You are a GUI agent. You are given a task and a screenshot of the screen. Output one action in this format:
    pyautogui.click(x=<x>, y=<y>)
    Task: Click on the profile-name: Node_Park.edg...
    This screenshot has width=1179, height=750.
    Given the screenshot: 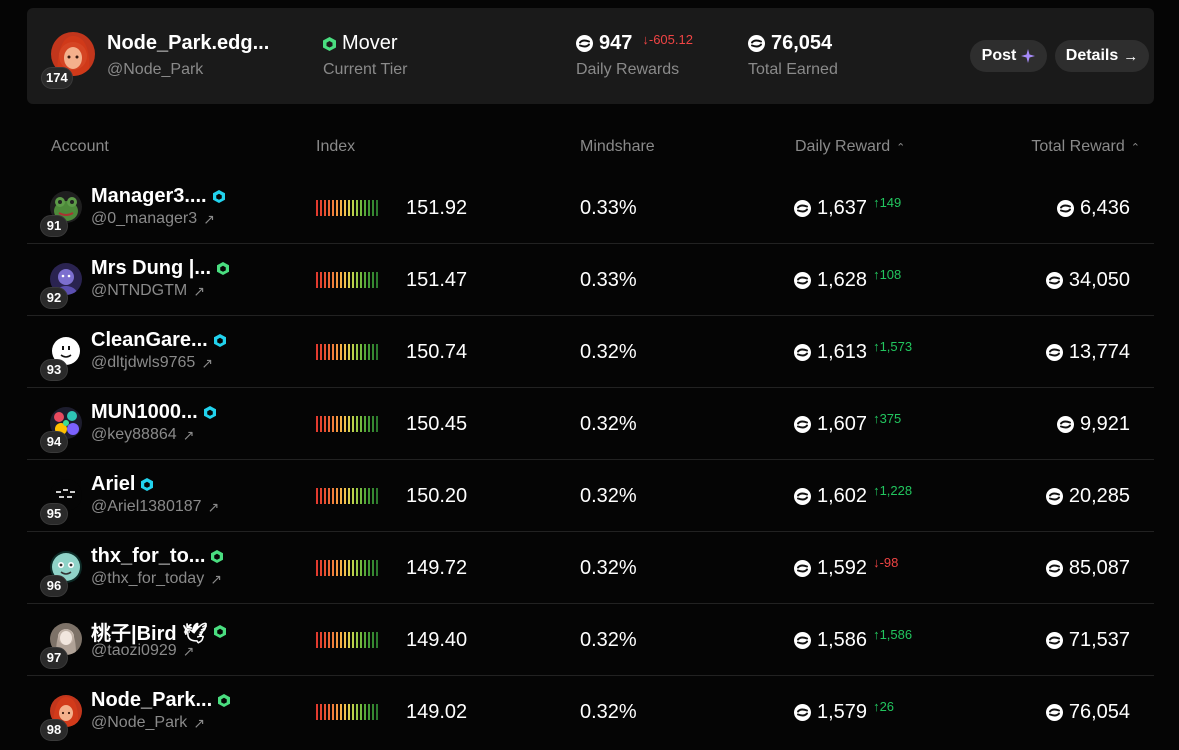 What is the action you would take?
    pyautogui.click(x=188, y=43)
    